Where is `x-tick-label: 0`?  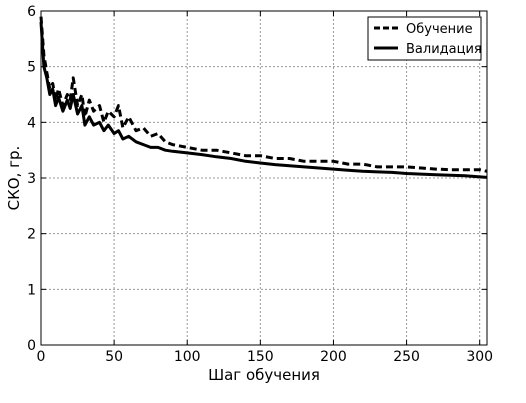 x-tick-label: 0 is located at coordinates (41, 357).